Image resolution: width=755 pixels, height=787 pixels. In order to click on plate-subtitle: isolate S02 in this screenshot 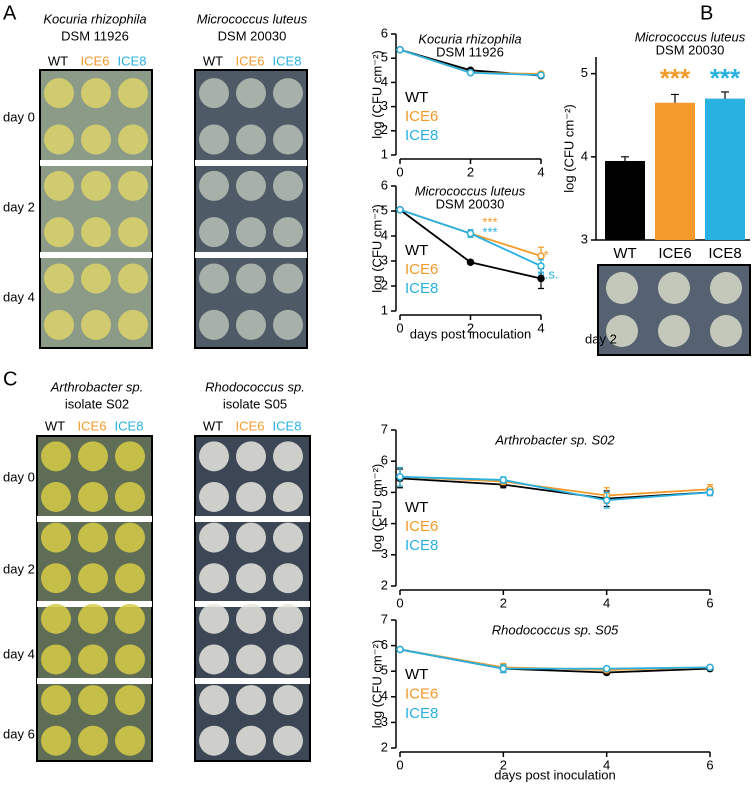, I will do `click(97, 403)`.